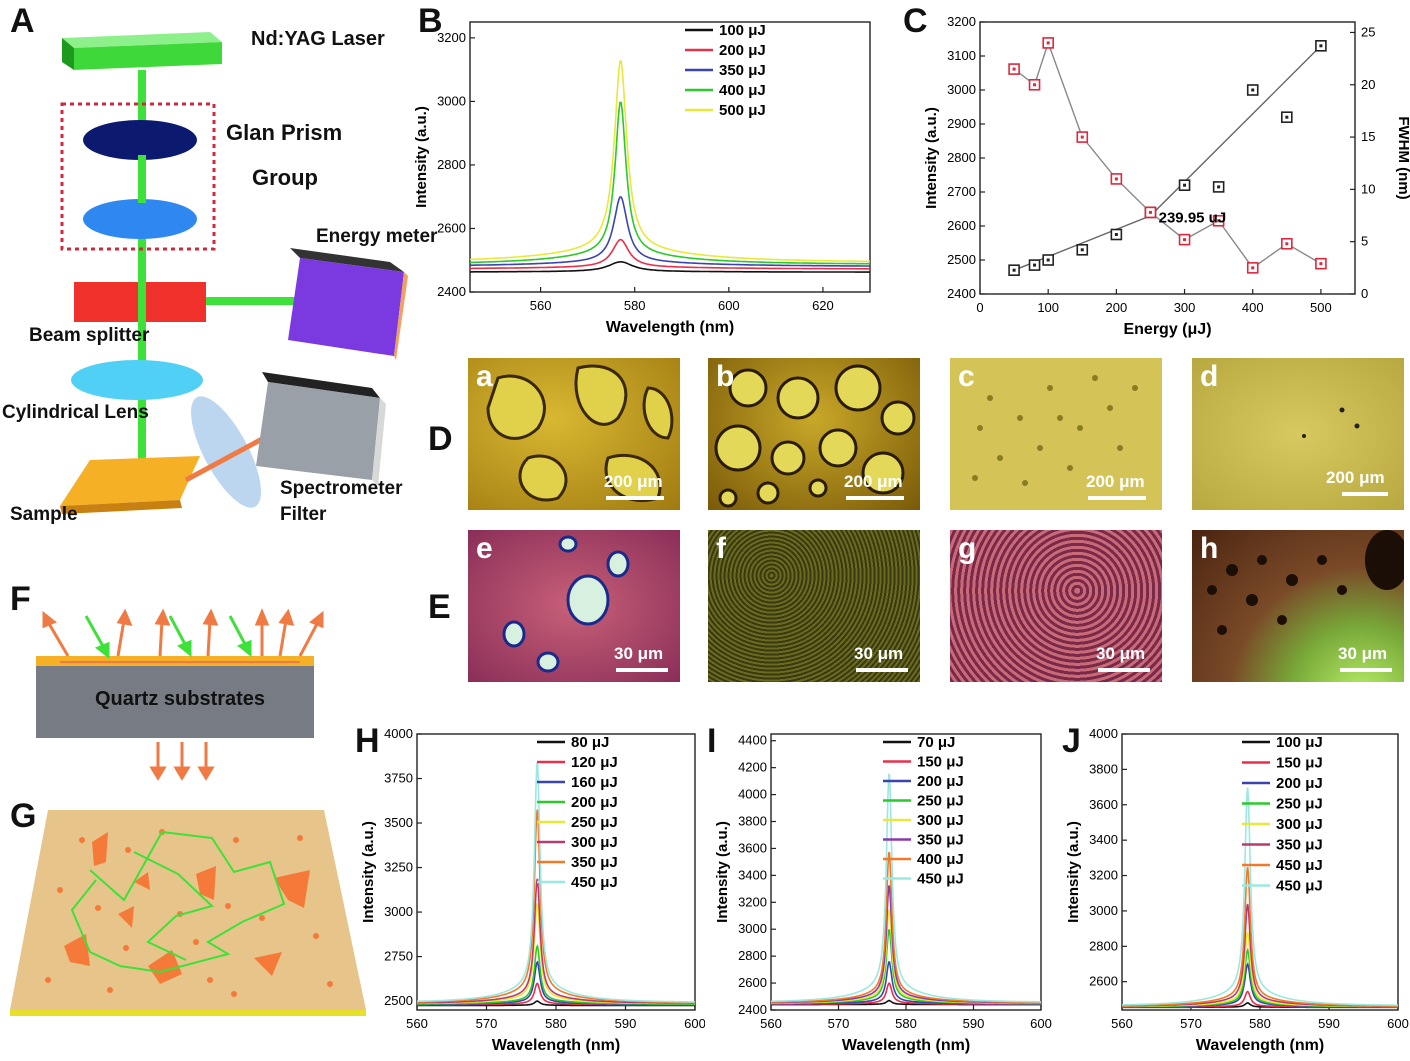  Describe the element at coordinates (725, 376) in the screenshot. I see `micrograph-letter: b` at that location.